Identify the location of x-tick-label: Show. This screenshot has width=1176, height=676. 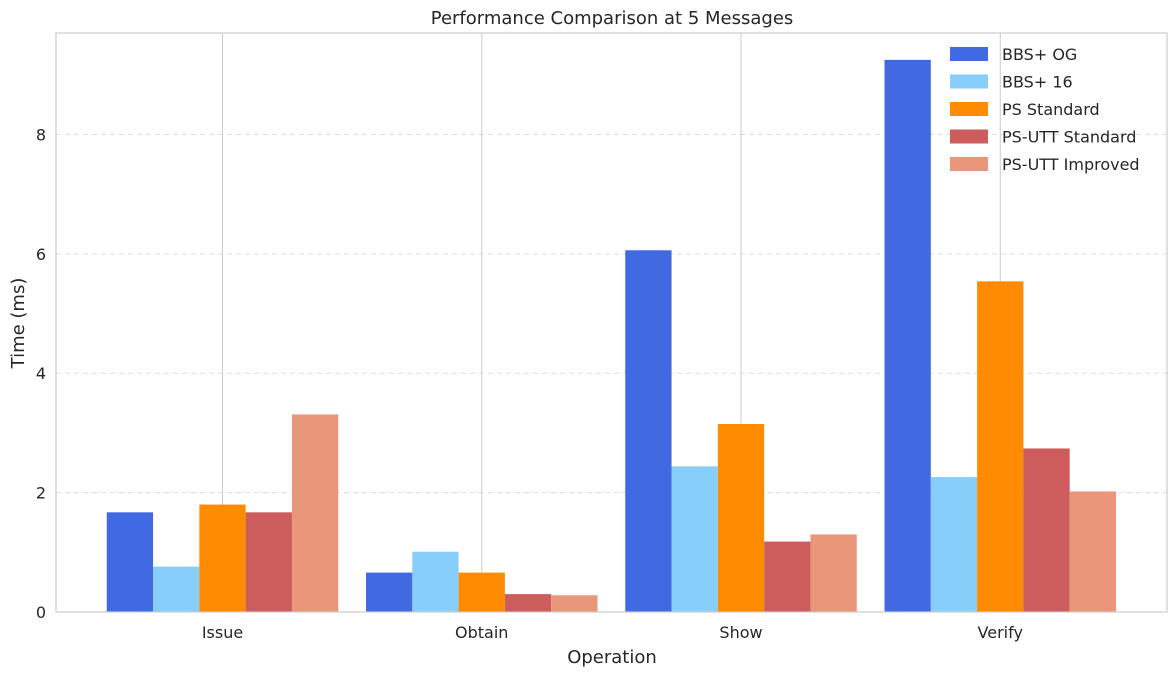
(740, 632).